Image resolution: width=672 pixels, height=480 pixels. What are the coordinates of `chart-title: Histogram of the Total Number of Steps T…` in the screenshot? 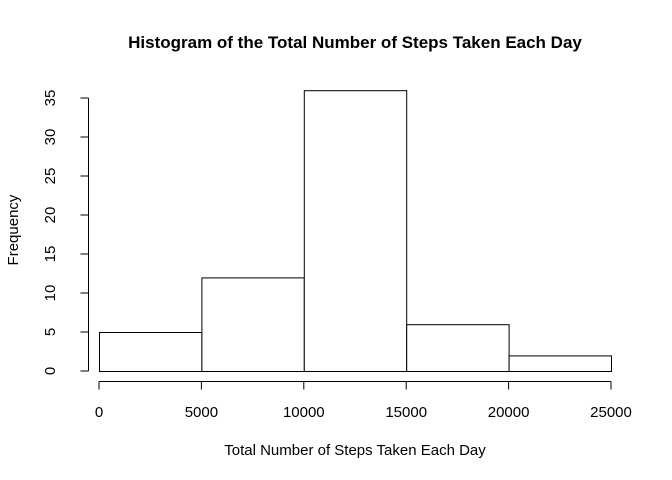 It's located at (355, 42).